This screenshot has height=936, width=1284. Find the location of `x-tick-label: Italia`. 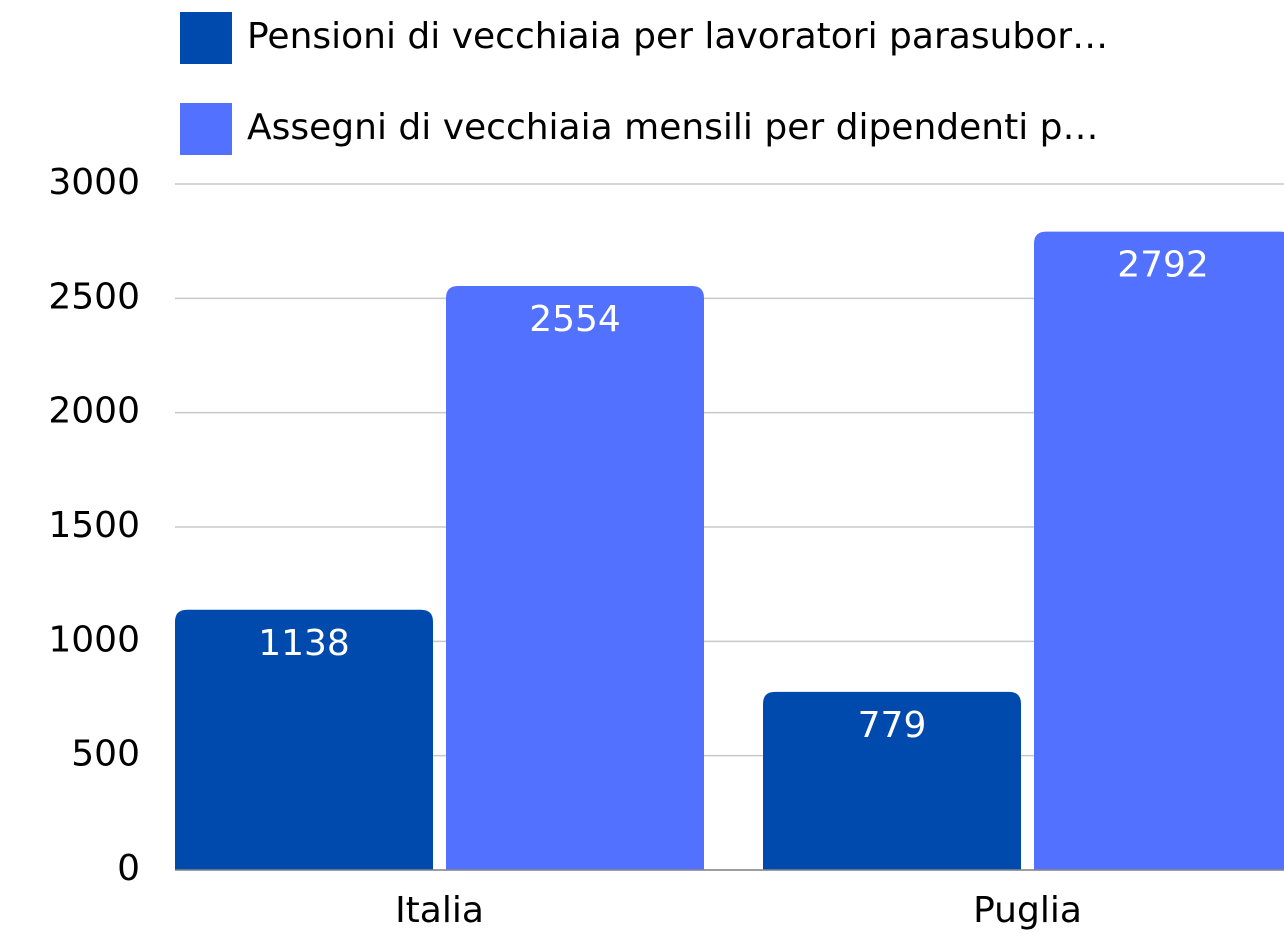

x-tick-label: Italia is located at coordinates (439, 910).